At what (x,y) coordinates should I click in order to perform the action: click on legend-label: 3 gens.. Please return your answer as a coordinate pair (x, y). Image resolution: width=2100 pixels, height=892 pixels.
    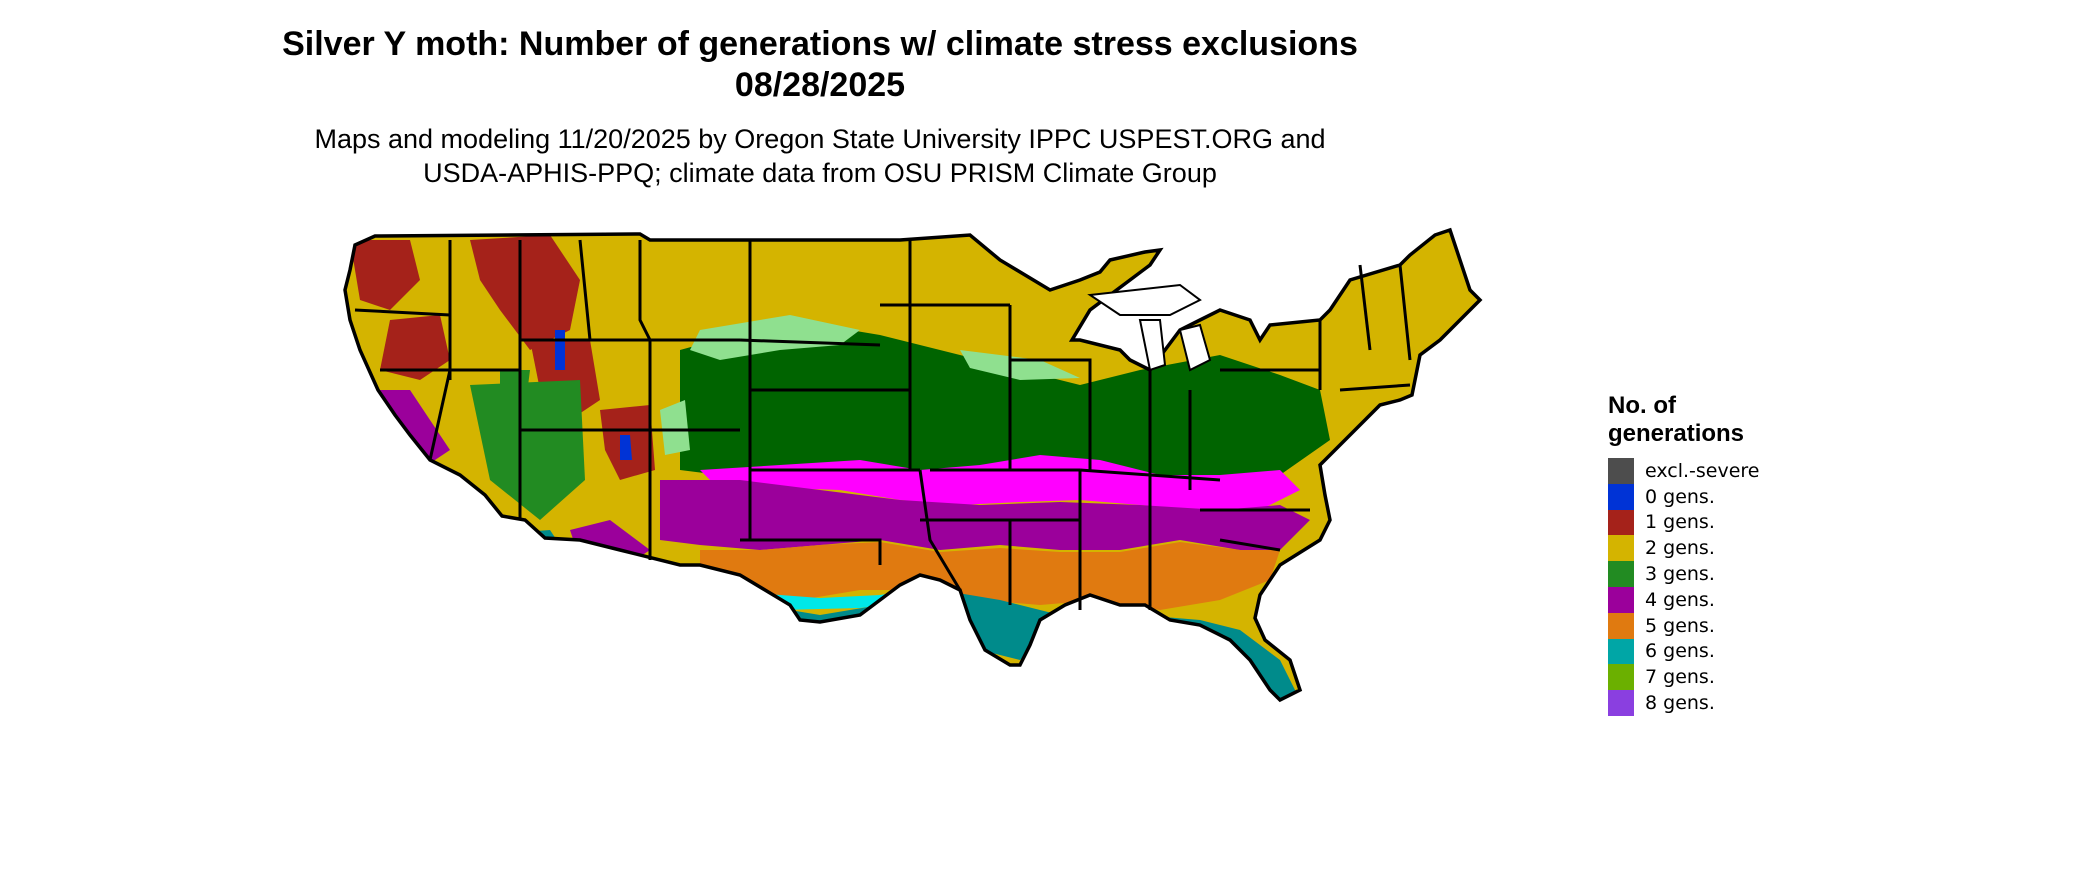
    Looking at the image, I should click on (1680, 574).